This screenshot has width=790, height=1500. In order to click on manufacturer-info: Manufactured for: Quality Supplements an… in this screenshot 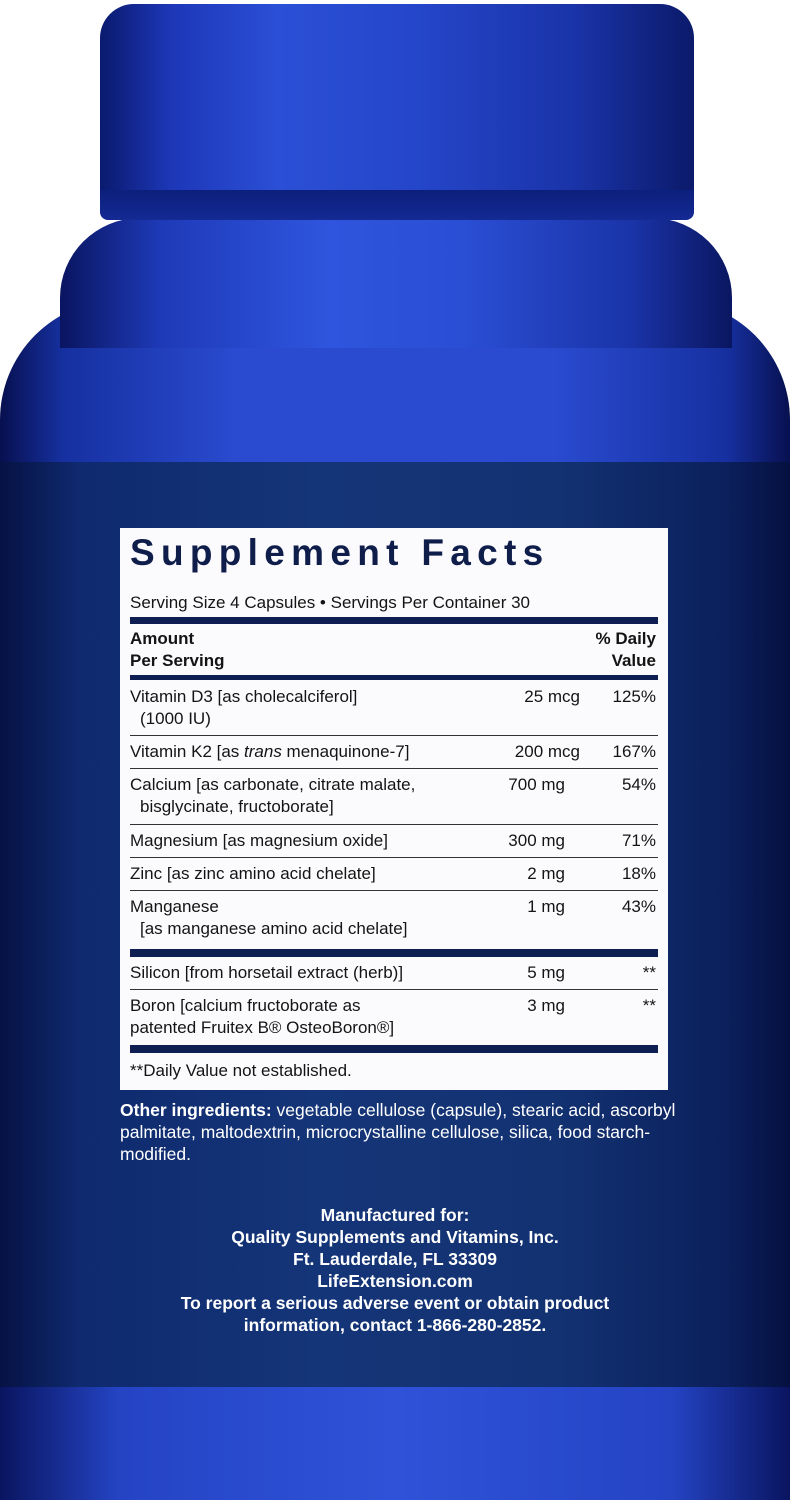, I will do `click(395, 1270)`.